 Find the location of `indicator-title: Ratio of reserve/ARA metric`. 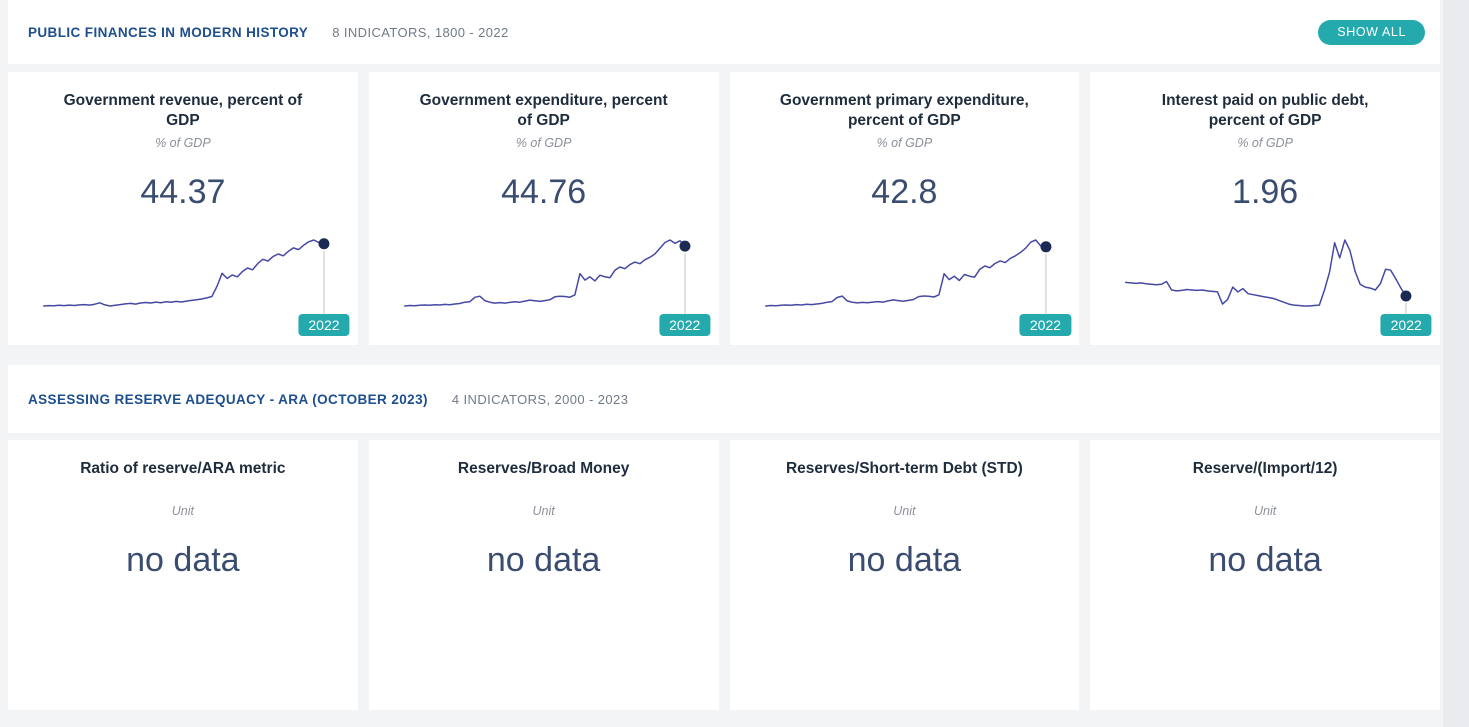

indicator-title: Ratio of reserve/ARA metric is located at coordinates (183, 468).